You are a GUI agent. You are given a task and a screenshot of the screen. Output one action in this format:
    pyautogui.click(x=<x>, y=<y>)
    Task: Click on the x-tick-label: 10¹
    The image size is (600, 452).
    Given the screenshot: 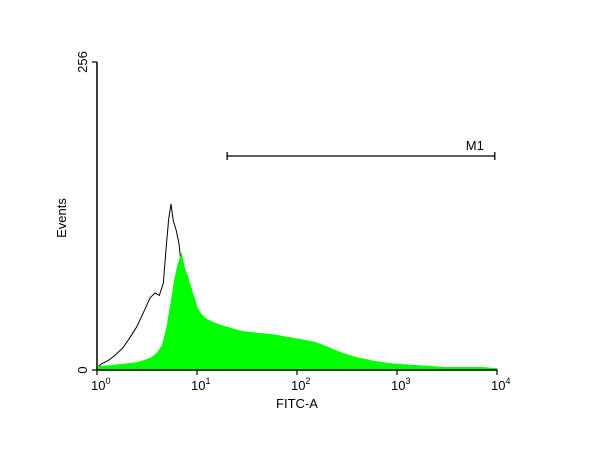 What is the action you would take?
    pyautogui.click(x=200, y=384)
    